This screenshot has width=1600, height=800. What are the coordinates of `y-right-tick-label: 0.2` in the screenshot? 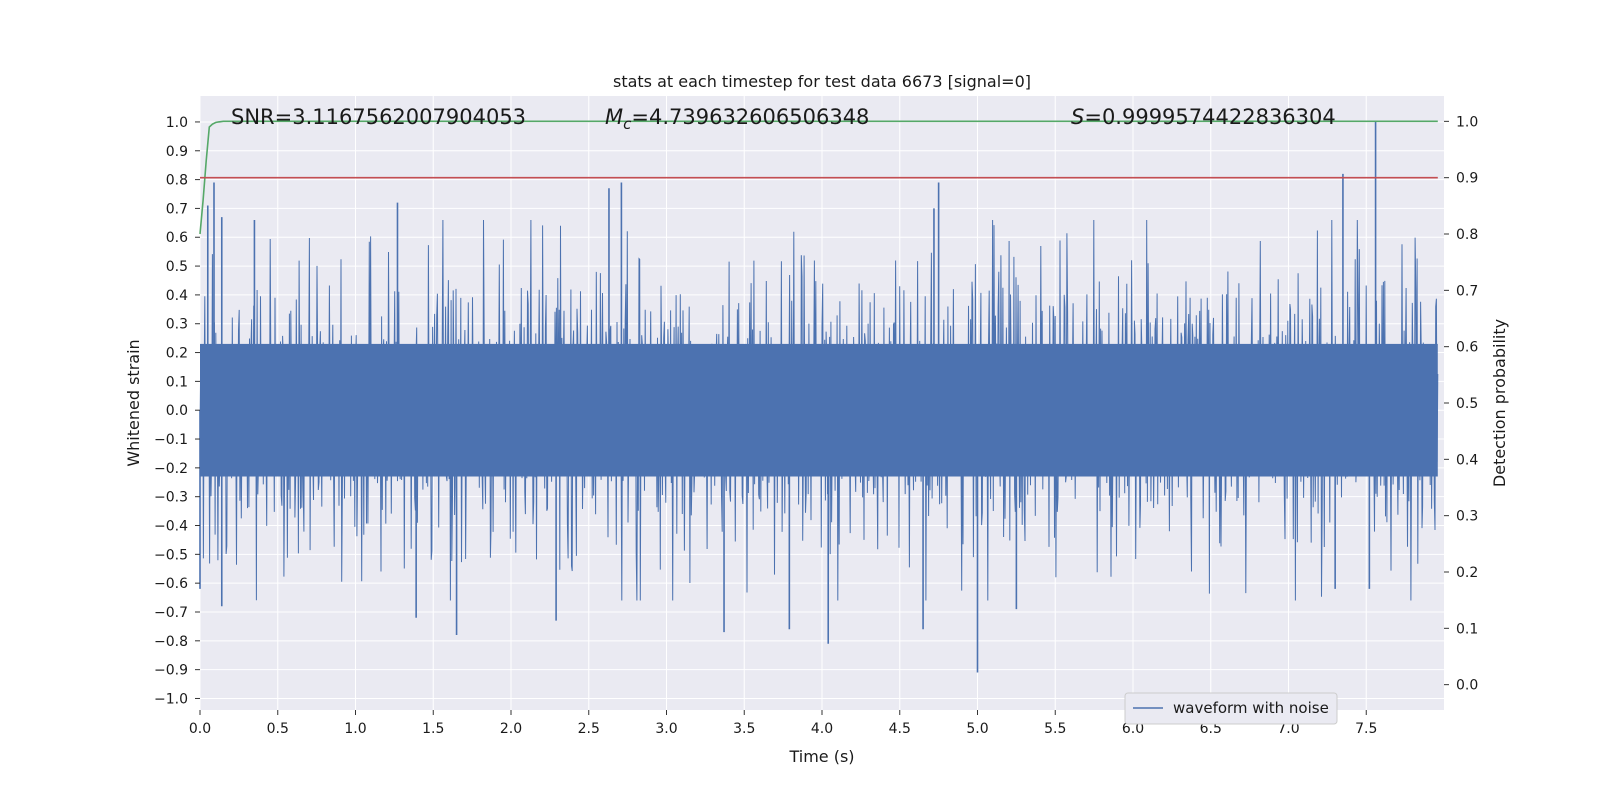 It's located at (1467, 573).